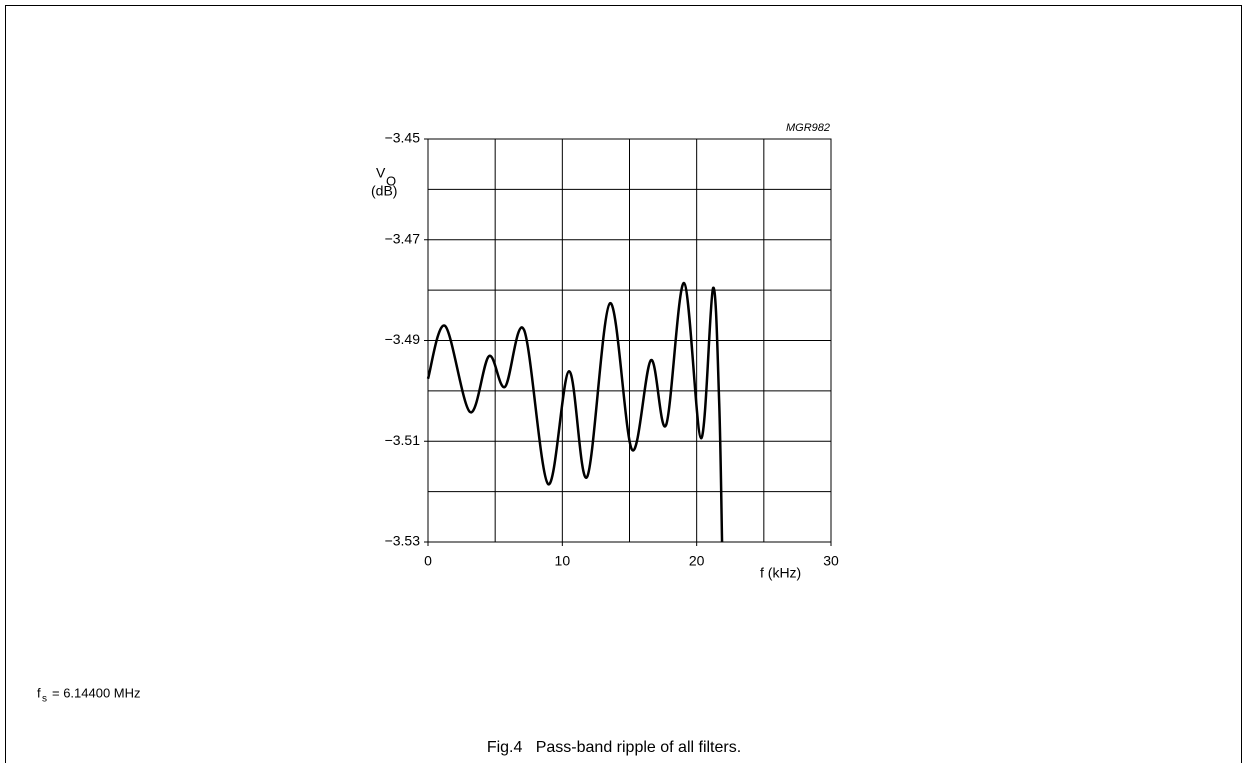  What do you see at coordinates (563, 561) in the screenshot?
I see `x-tick-label: 10` at bounding box center [563, 561].